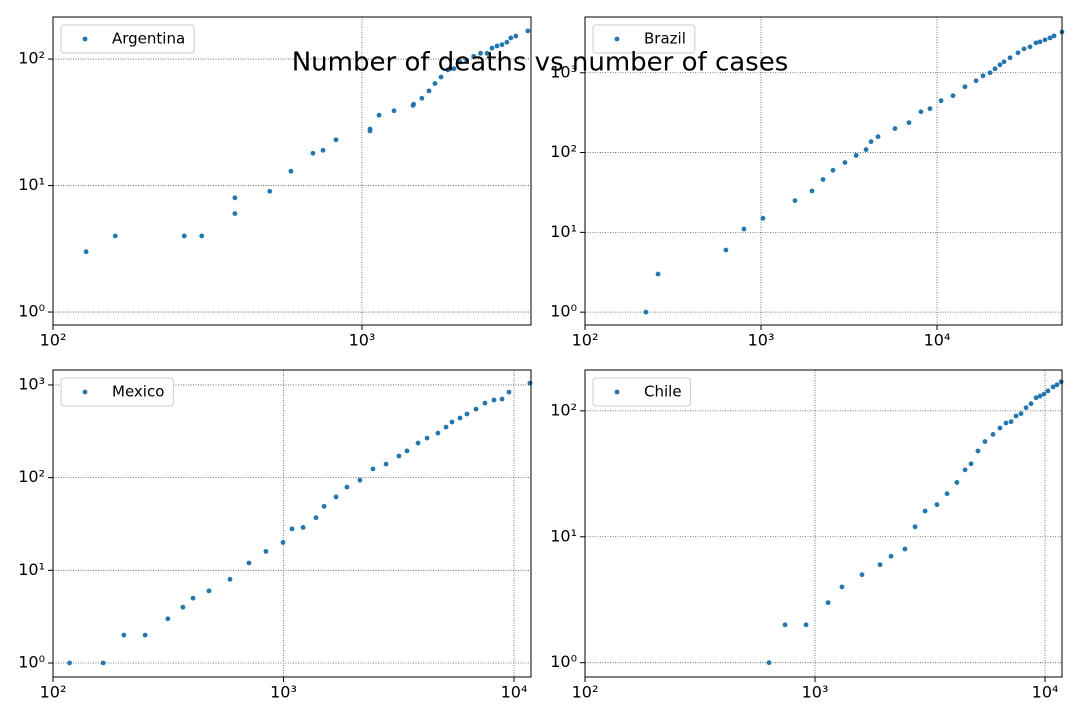 The width and height of the screenshot is (1080, 720). I want to click on y-tick-label: 10², so click(31, 58).